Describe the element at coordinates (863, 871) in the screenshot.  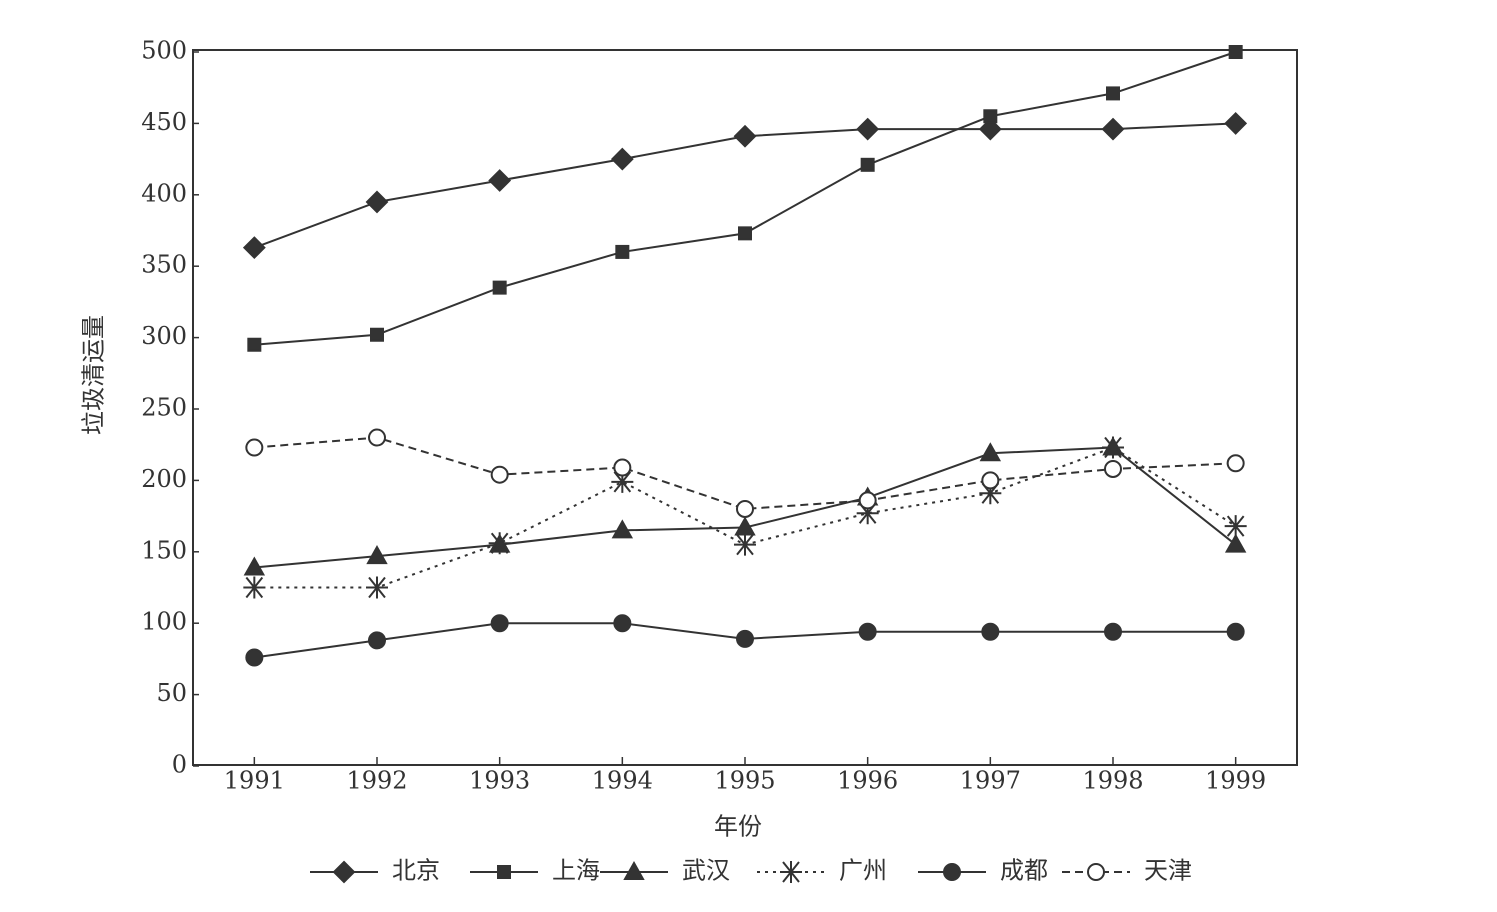
I see `legend-label: 广州` at that location.